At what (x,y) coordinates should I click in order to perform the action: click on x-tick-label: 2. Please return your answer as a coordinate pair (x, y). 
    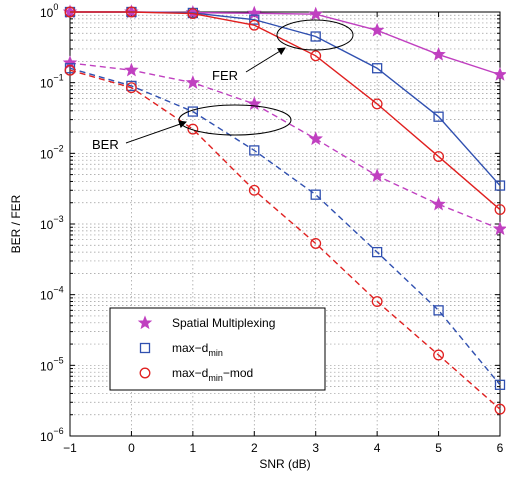
    Looking at the image, I should click on (254, 448).